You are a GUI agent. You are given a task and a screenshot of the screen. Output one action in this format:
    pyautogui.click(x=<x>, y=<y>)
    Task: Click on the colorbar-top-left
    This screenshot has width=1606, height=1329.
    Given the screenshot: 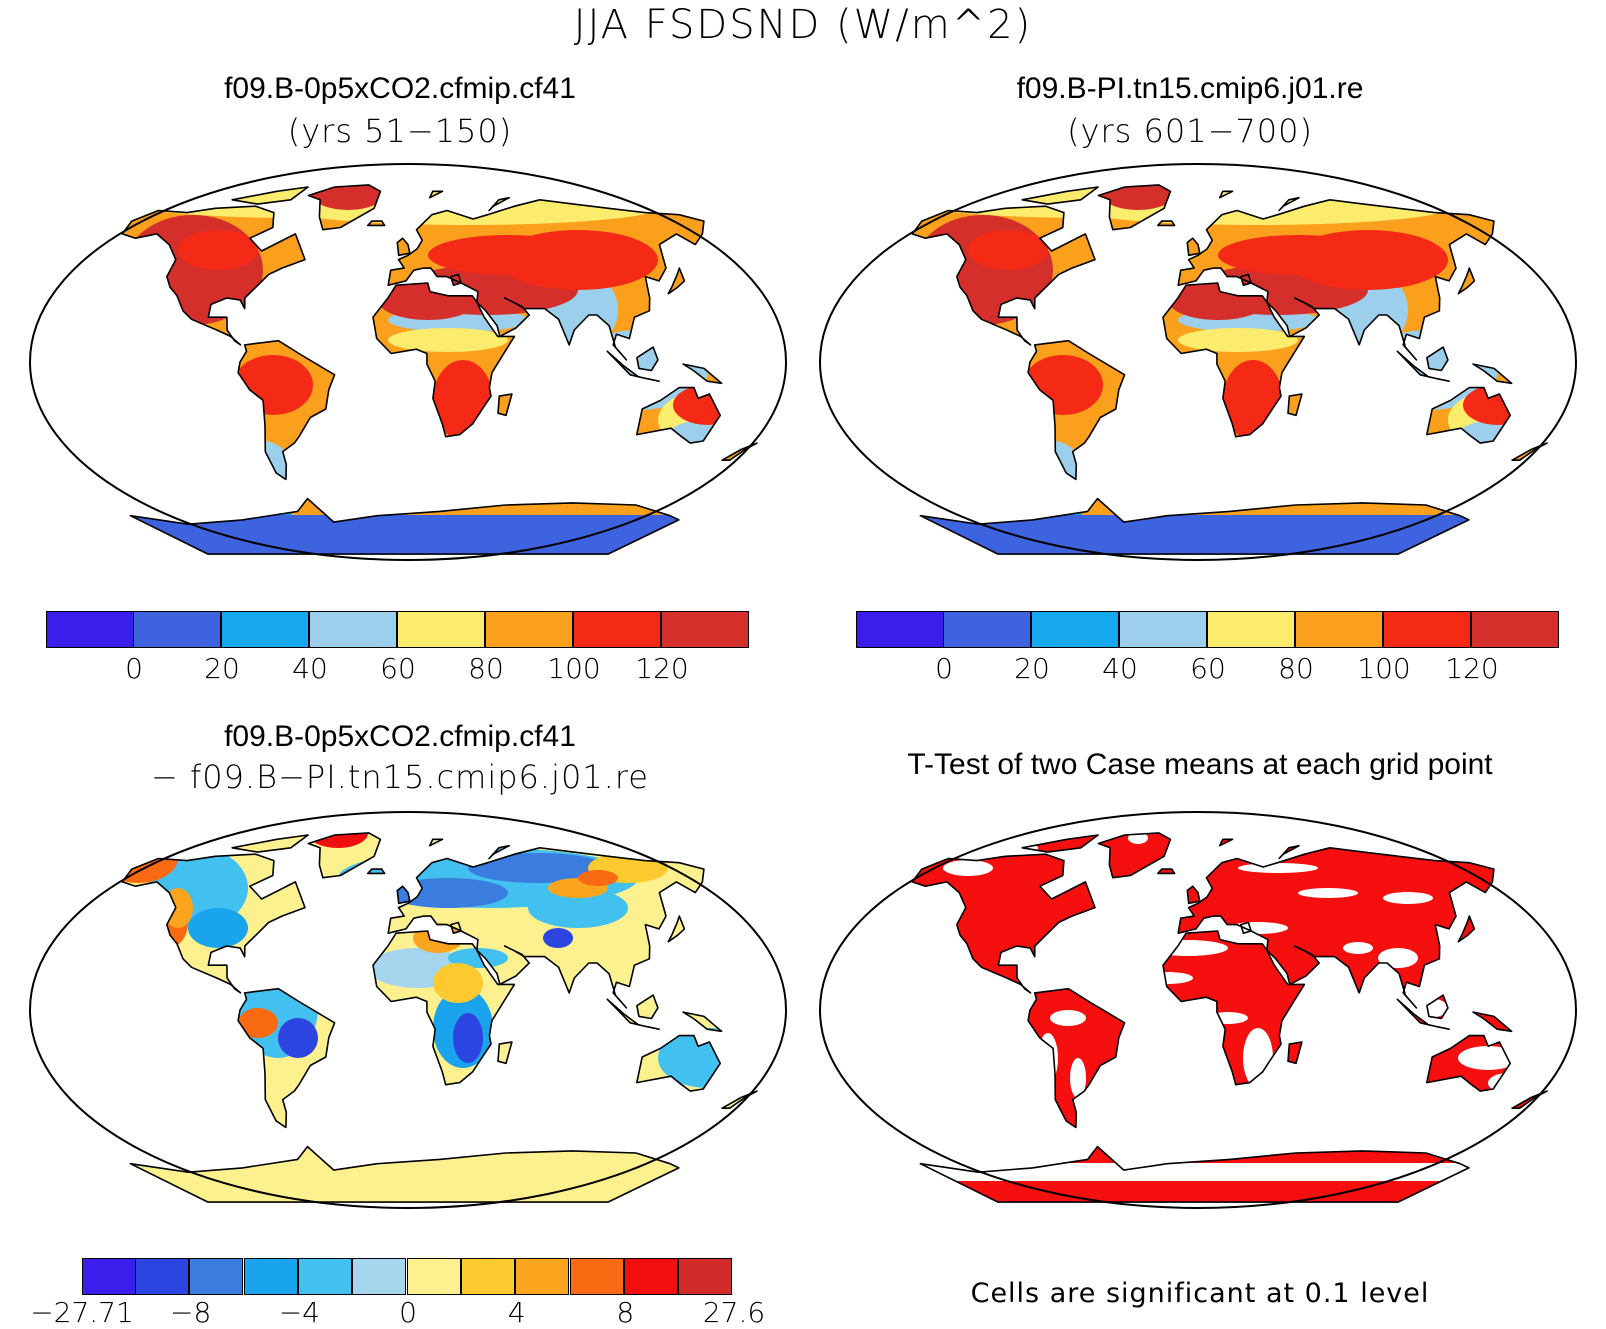 What is the action you would take?
    pyautogui.click(x=398, y=629)
    